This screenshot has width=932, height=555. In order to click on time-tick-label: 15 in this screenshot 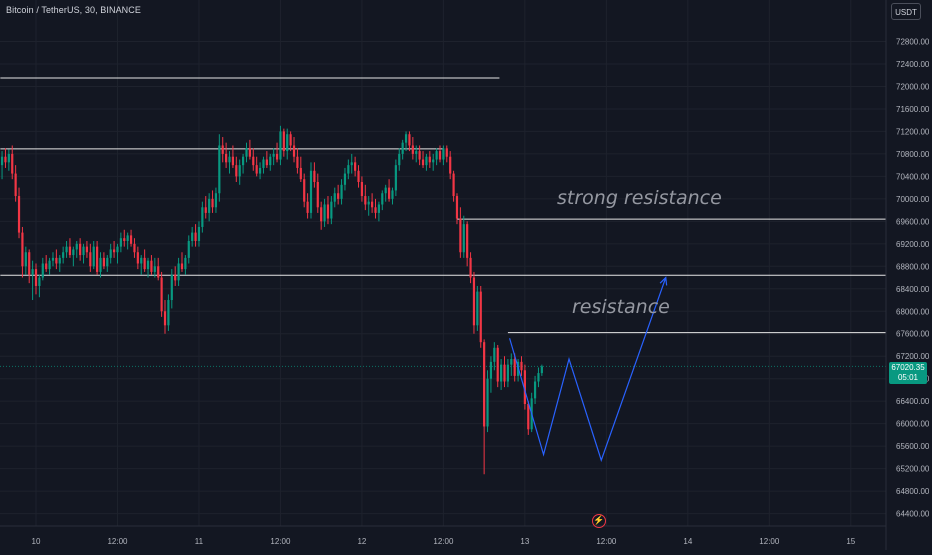, I will do `click(850, 541)`.